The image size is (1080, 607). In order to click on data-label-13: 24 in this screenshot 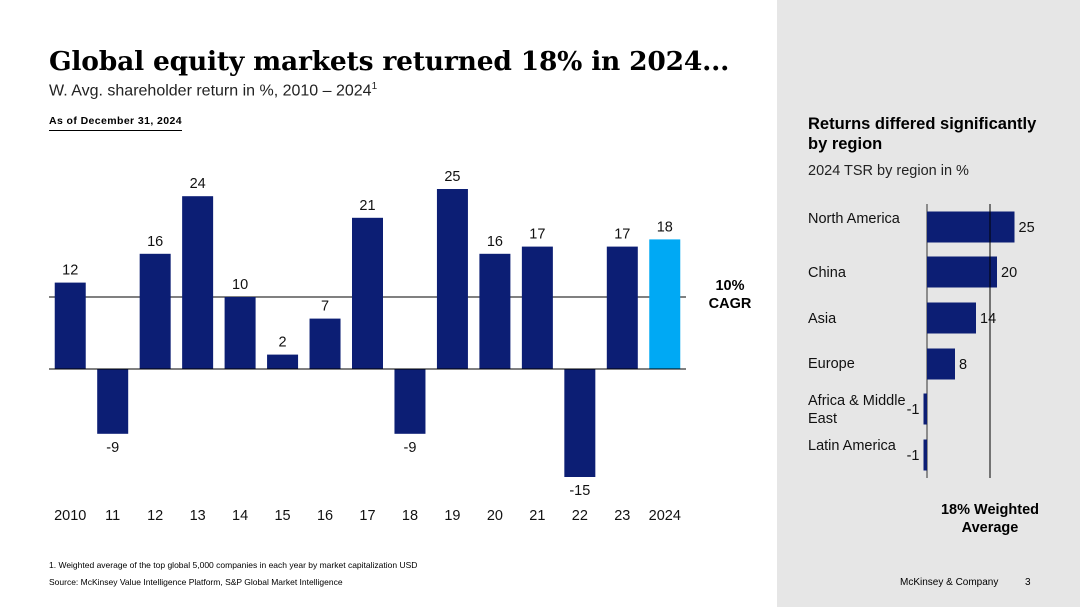, I will do `click(198, 184)`.